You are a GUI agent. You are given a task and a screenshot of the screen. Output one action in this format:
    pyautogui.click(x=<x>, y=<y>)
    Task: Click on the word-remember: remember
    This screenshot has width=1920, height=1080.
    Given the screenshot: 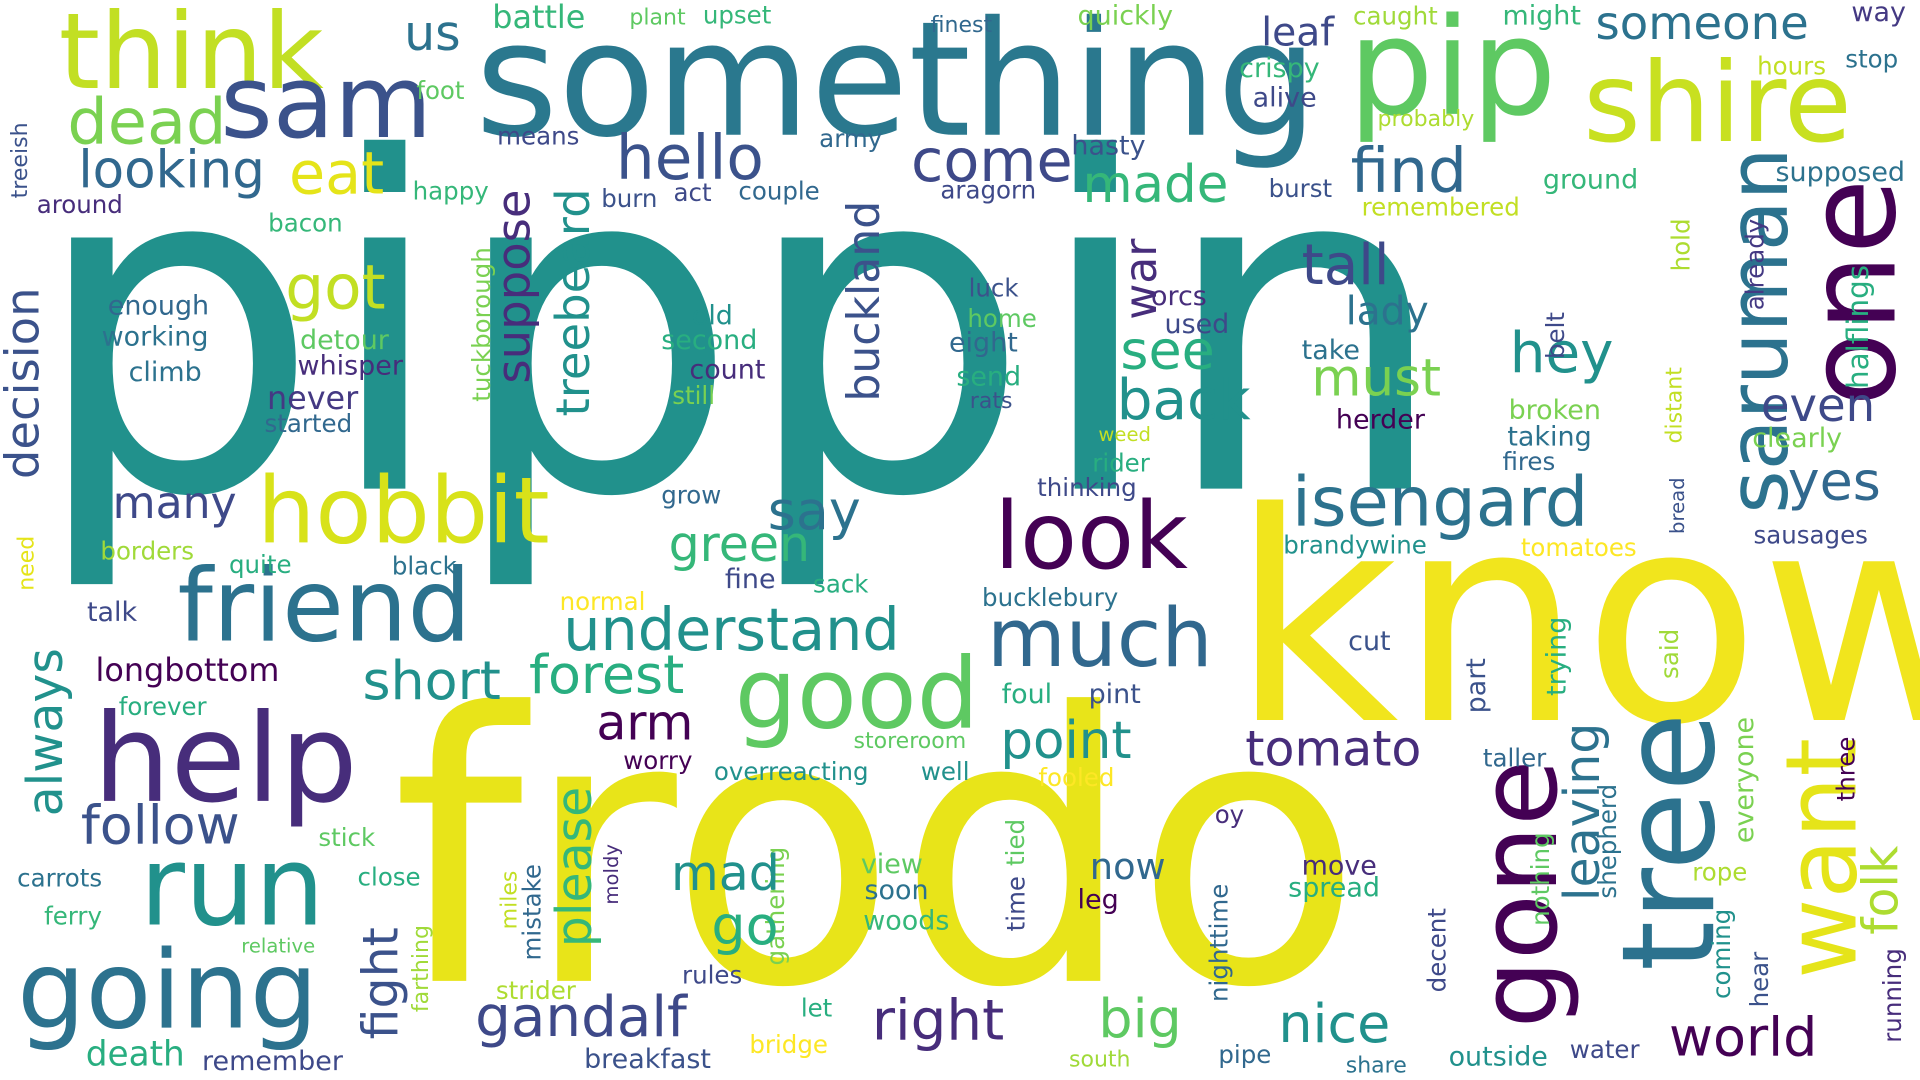 What is the action you would take?
    pyautogui.click(x=272, y=1062)
    